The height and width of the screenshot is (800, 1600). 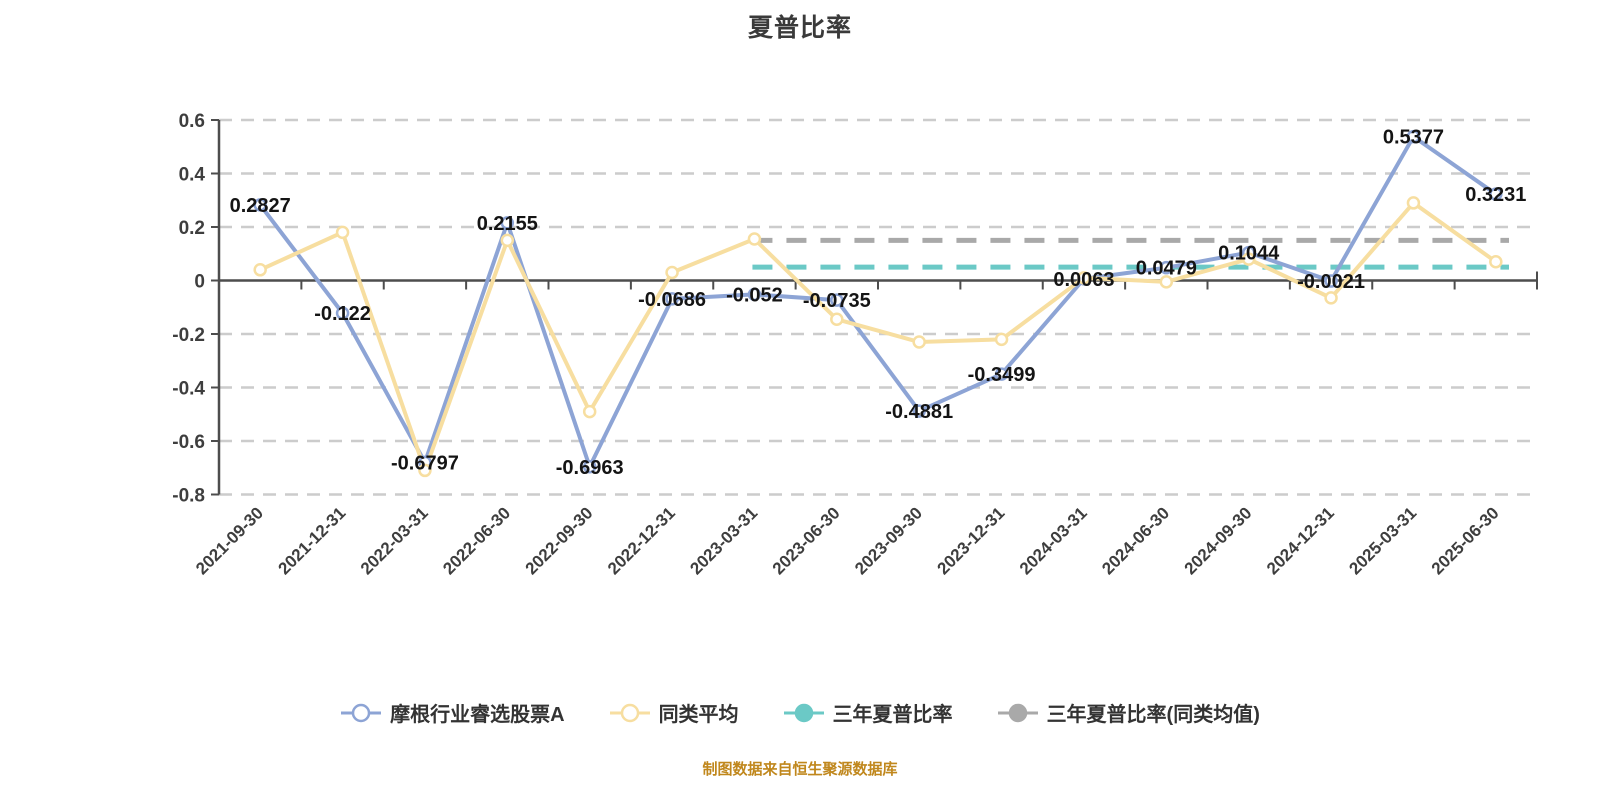 What do you see at coordinates (1153, 715) in the screenshot?
I see `legend-label: 三年夏普比率(同类均值)` at bounding box center [1153, 715].